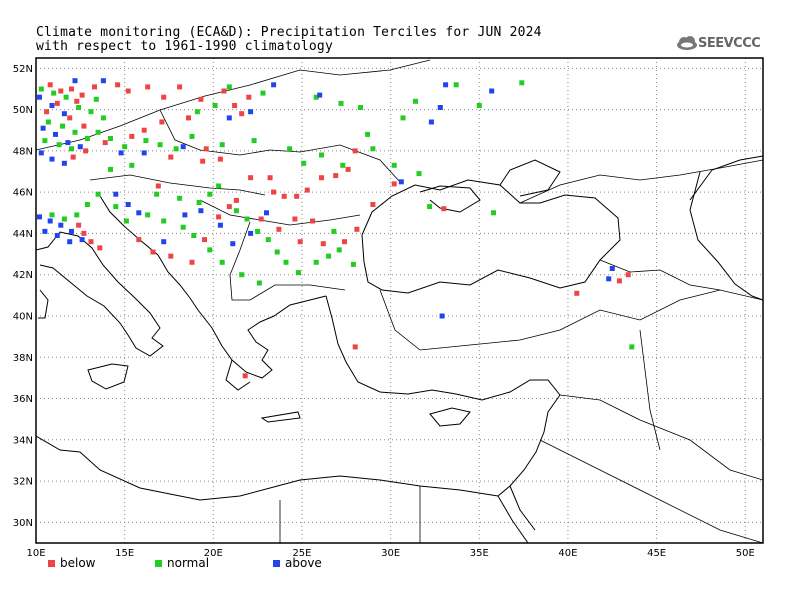 The height and width of the screenshot is (600, 800). What do you see at coordinates (23, 193) in the screenshot?
I see `lat-tick-label: 46N` at bounding box center [23, 193].